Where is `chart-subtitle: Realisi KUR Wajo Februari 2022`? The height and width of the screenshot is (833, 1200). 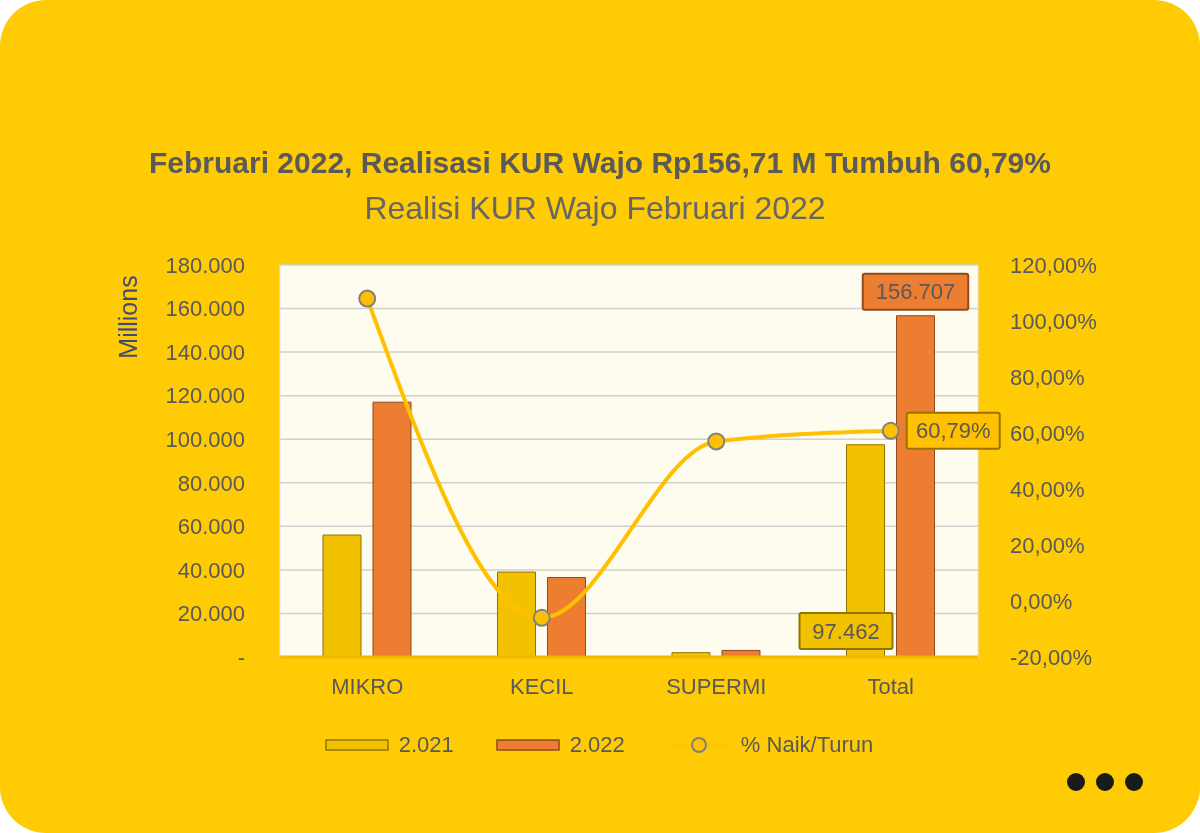
chart-subtitle: Realisi KUR Wajo Februari 2022 is located at coordinates (595, 208).